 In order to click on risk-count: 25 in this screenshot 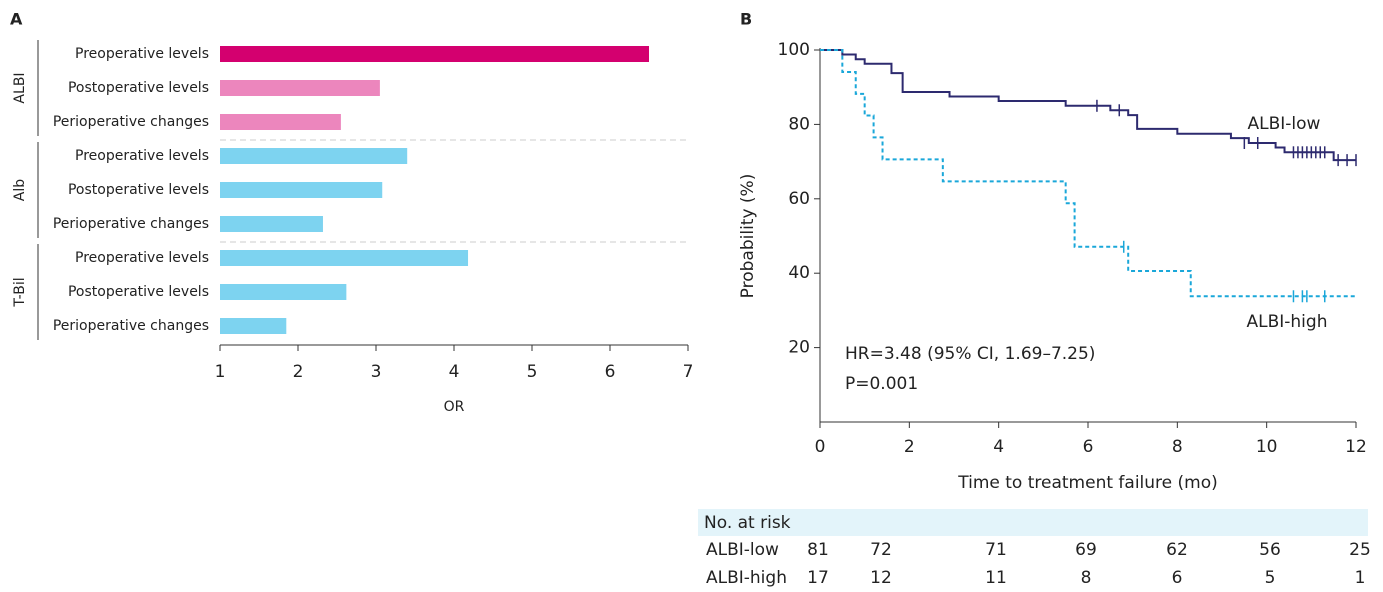, I will do `click(1360, 550)`.